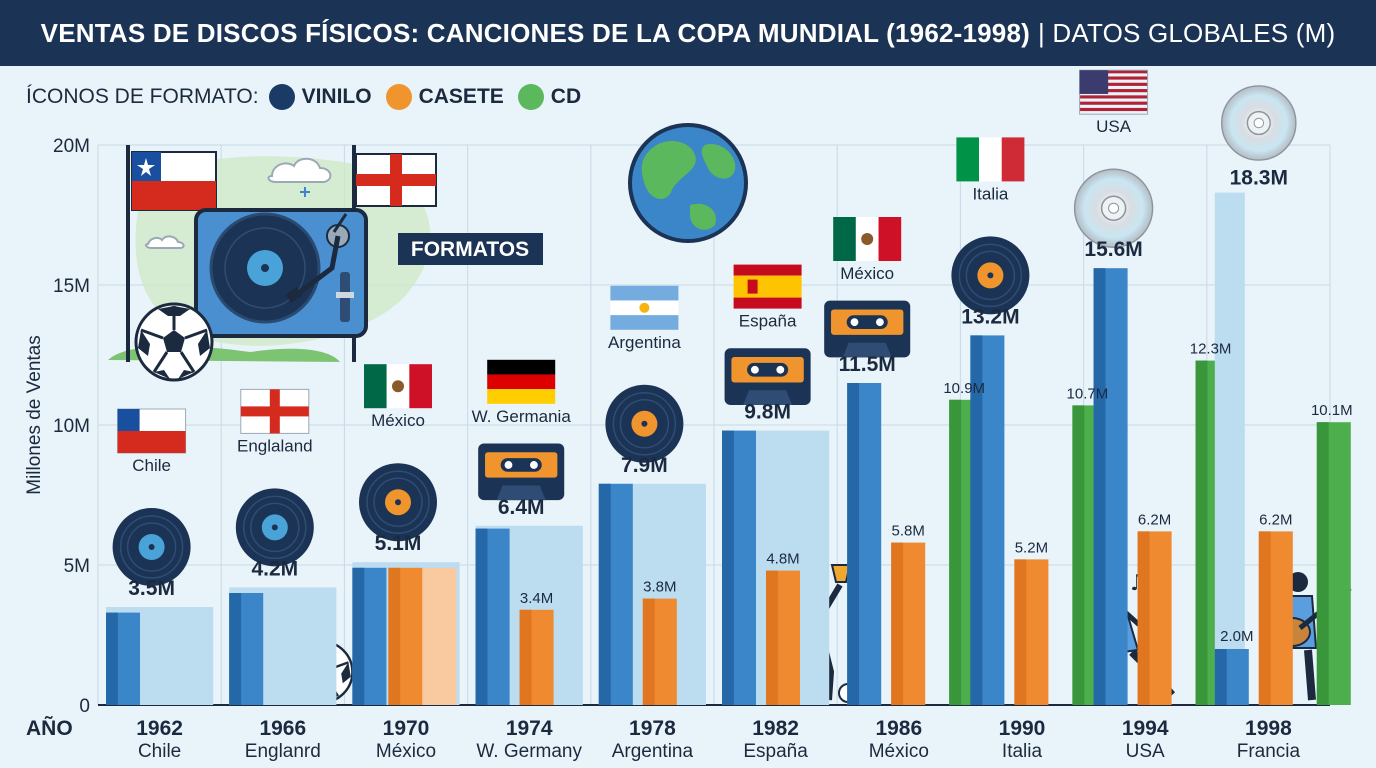  I want to click on x-axis-label: AÑO, so click(49, 728).